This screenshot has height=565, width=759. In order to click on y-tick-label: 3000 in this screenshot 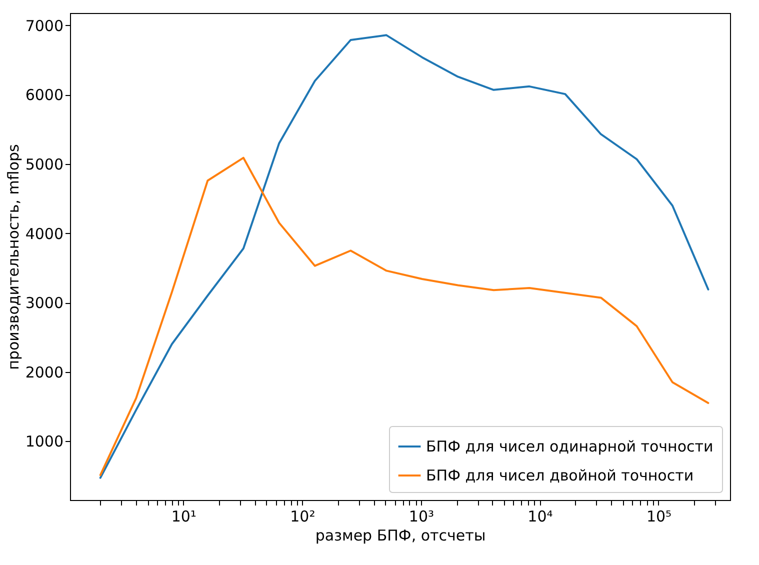, I will do `click(44, 303)`.